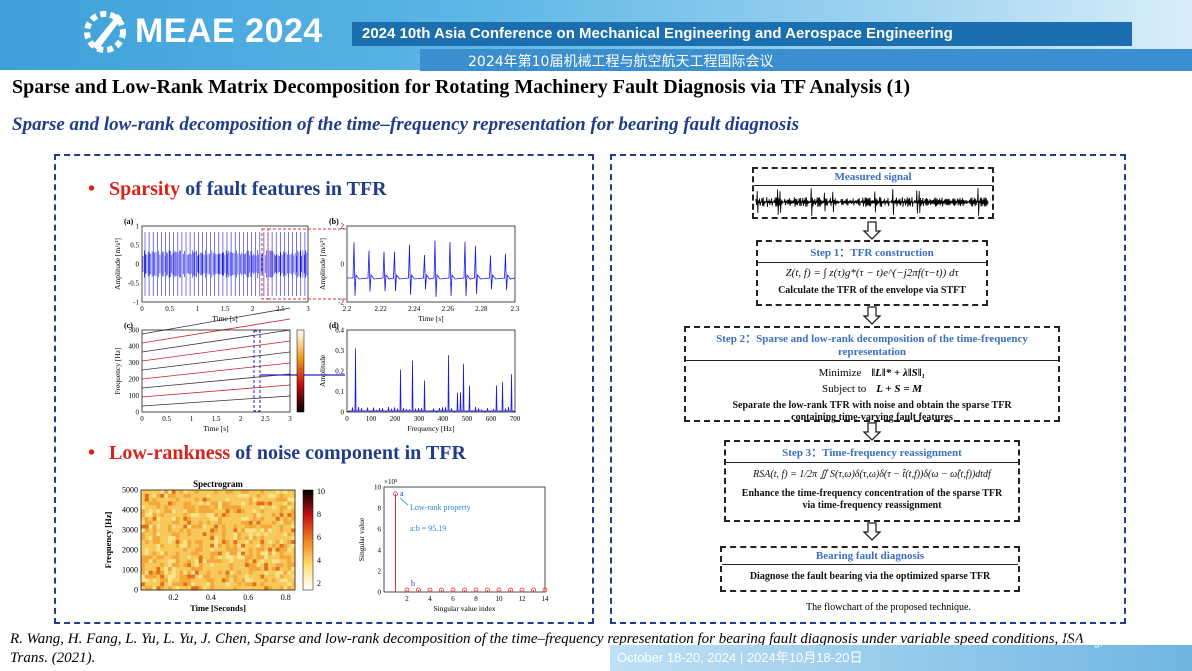 The height and width of the screenshot is (671, 1192). What do you see at coordinates (334, 325) in the screenshot?
I see `panel-label: (d)` at bounding box center [334, 325].